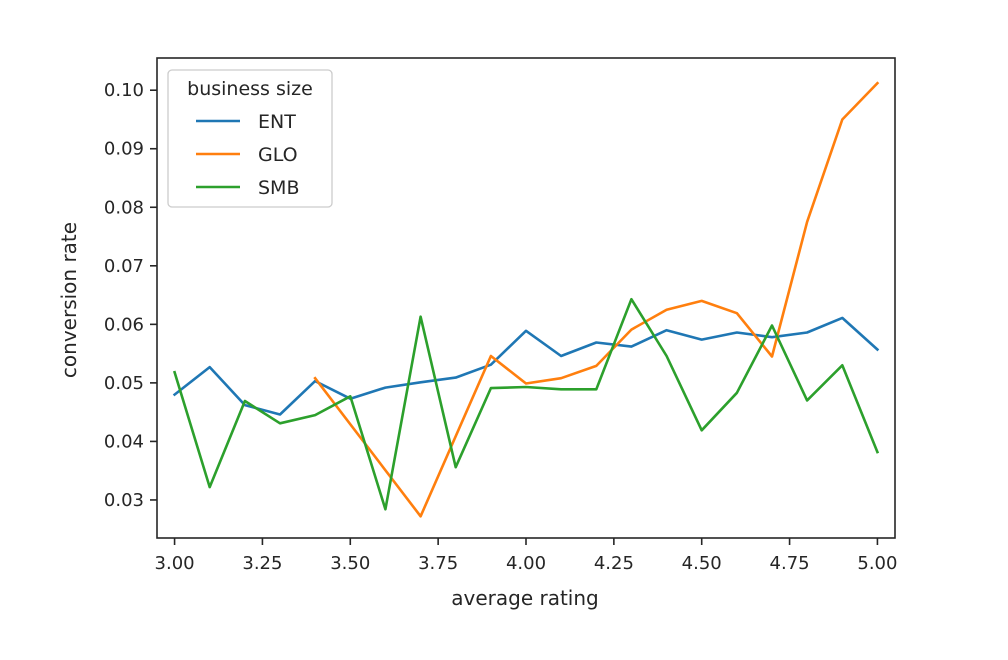 The width and height of the screenshot is (1008, 660). What do you see at coordinates (124, 266) in the screenshot?
I see `y-tick-label: 0.07` at bounding box center [124, 266].